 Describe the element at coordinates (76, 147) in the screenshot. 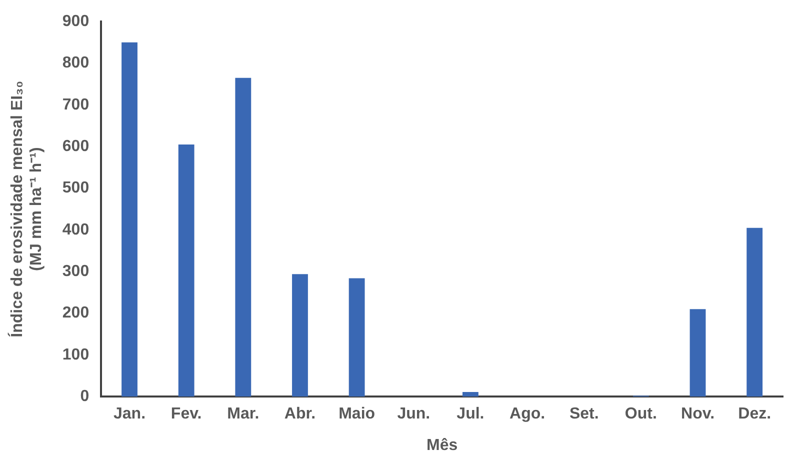

I see `y-tick-label: 600` at that location.